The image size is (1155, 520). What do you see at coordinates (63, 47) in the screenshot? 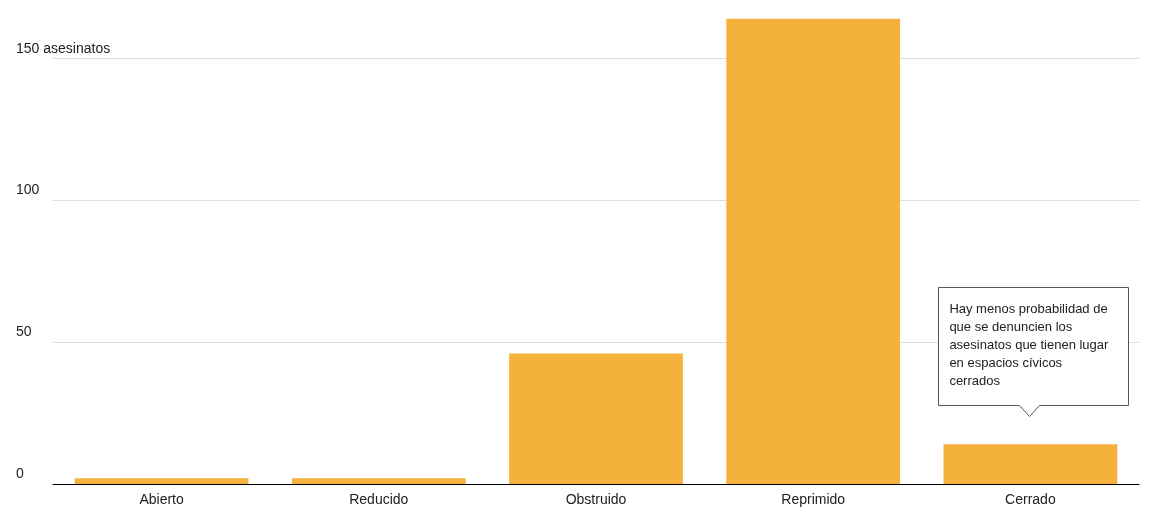
I see `y-tick-label: 150 asesinatos` at bounding box center [63, 47].